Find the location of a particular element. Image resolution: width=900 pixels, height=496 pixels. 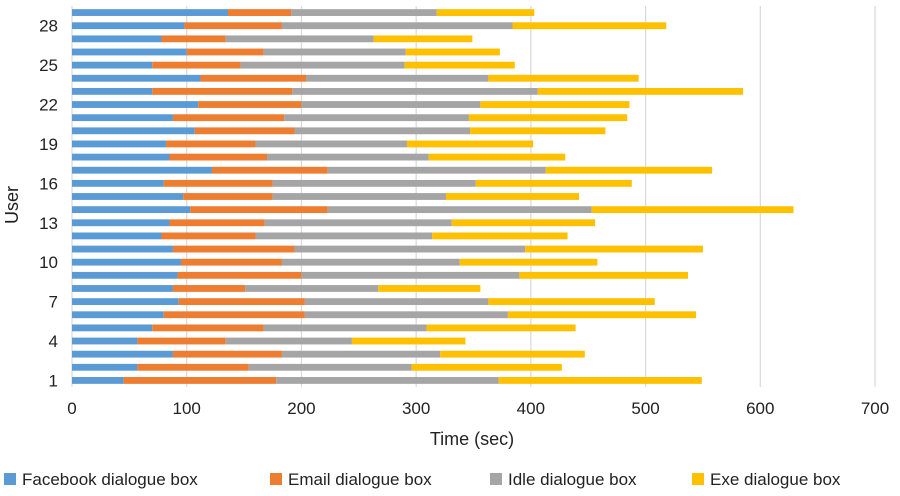

x-axis-title: Time (sec) is located at coordinates (472, 439).